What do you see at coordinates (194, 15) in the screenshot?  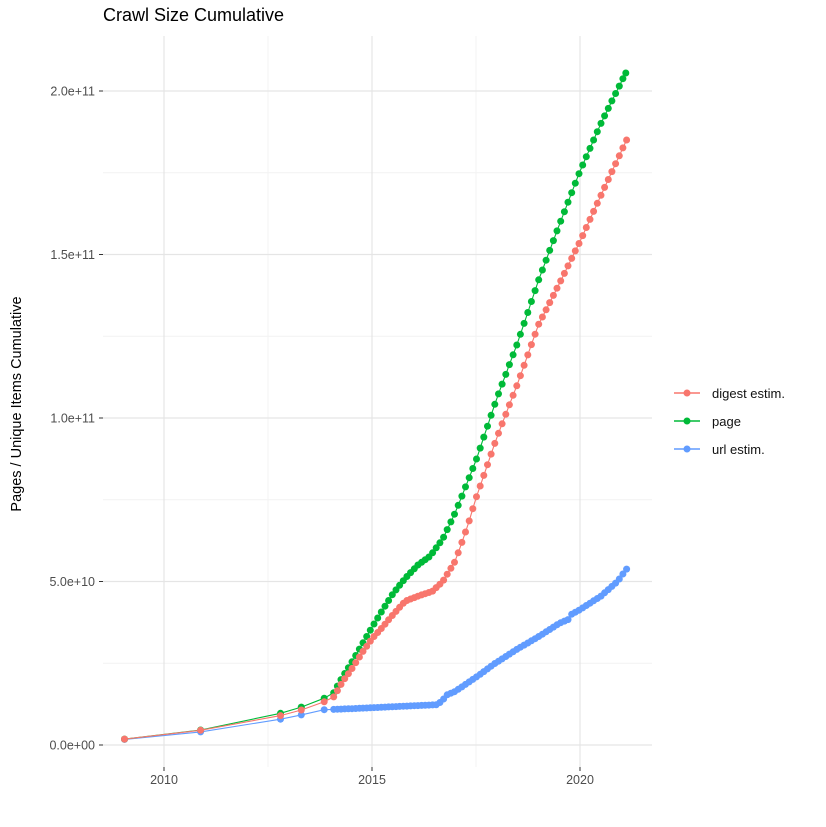 I see `chart-title: Crawl Size Cumulative` at bounding box center [194, 15].